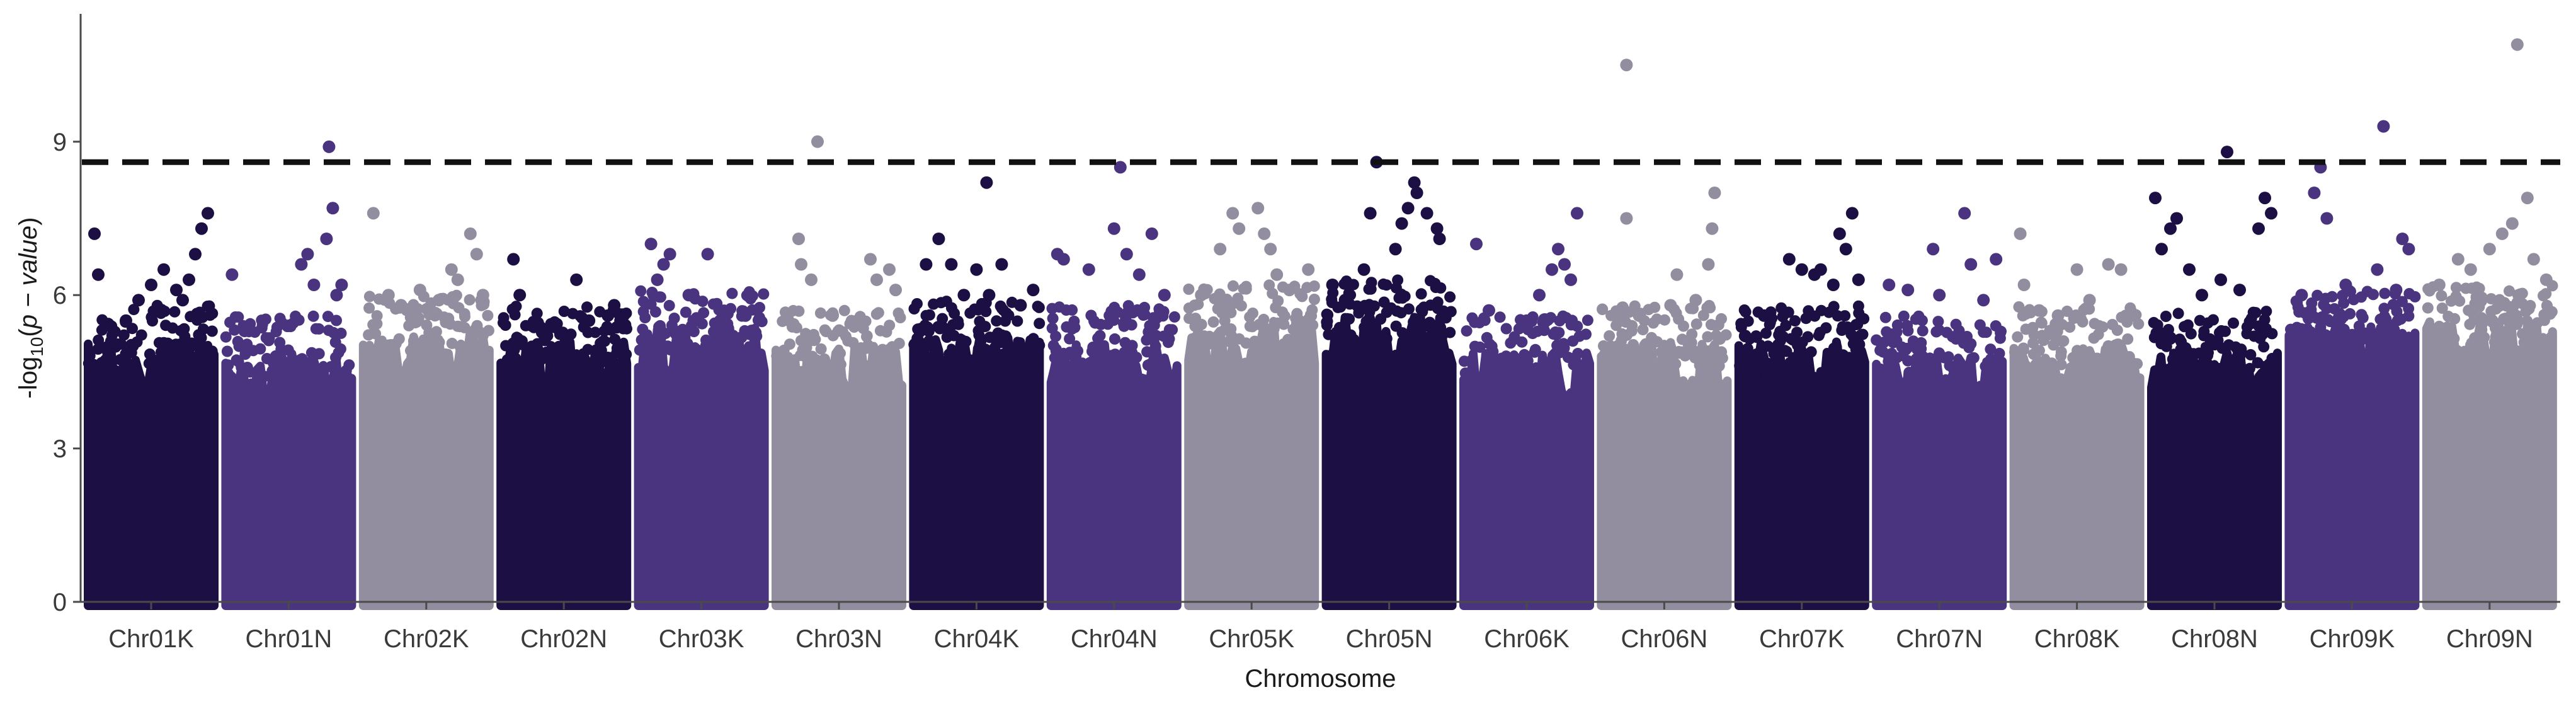  What do you see at coordinates (28, 378) in the screenshot?
I see `y-axis-title-prefix: -log` at bounding box center [28, 378].